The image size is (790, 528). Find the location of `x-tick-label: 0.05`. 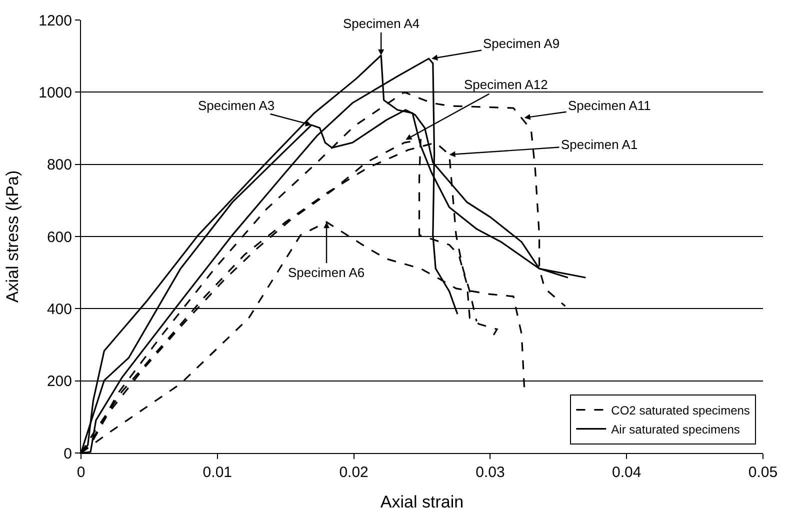

x-tick-label: 0.05 is located at coordinates (763, 472).